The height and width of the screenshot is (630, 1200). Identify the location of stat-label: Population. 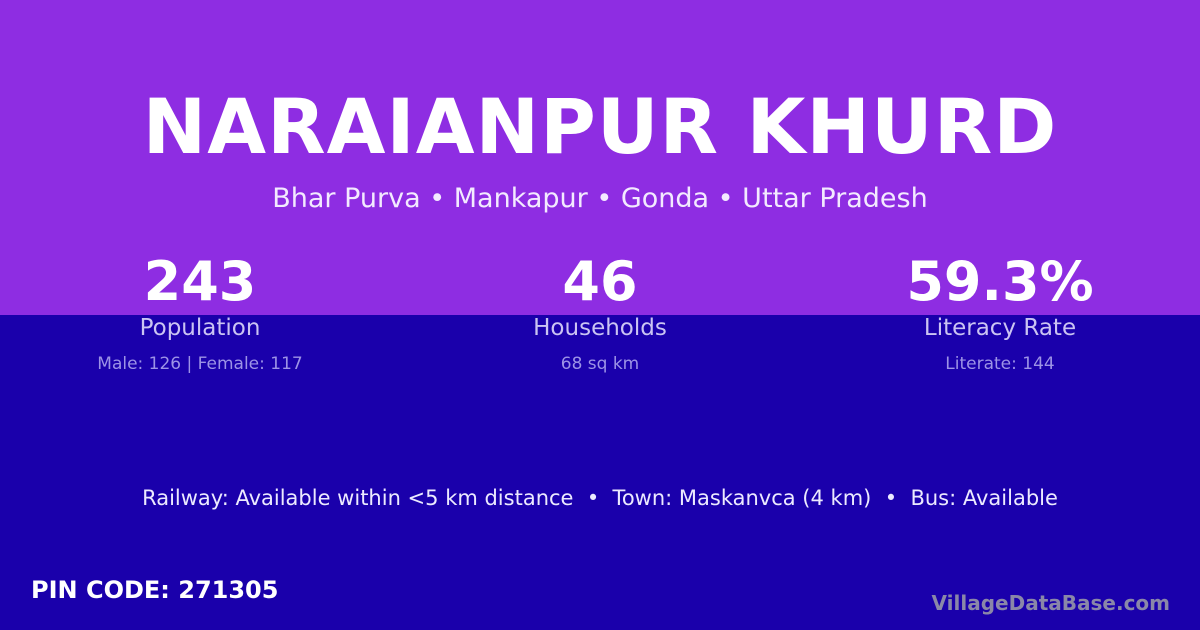
(200, 328).